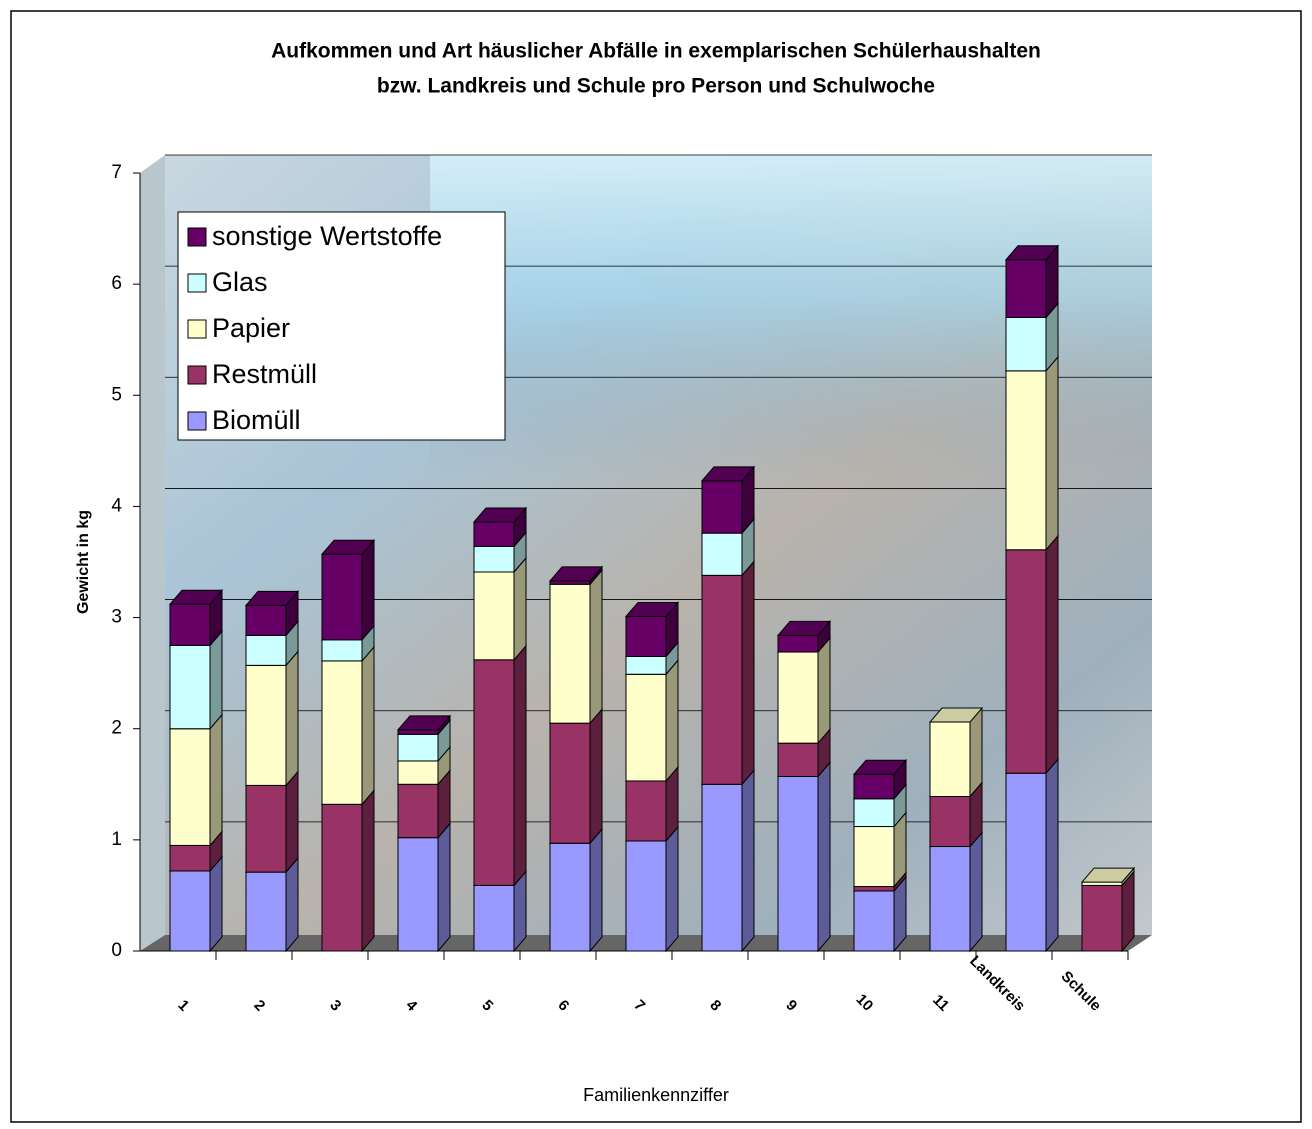  I want to click on legend-label: sonstige Wertstoffe, so click(327, 236).